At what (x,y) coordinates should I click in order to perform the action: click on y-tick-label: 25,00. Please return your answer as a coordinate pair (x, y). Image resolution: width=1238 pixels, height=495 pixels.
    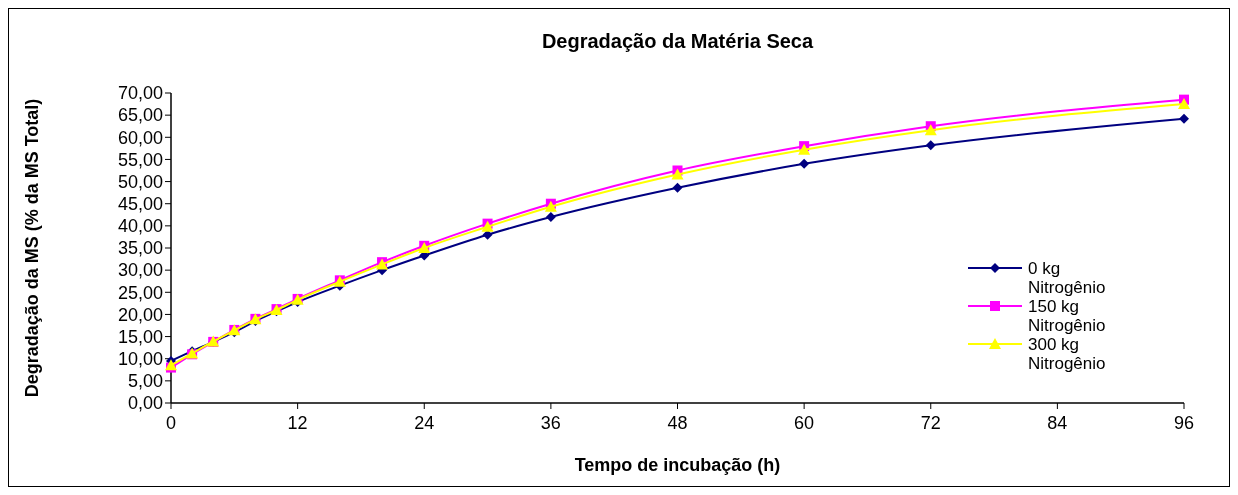
    Looking at the image, I should click on (140, 292).